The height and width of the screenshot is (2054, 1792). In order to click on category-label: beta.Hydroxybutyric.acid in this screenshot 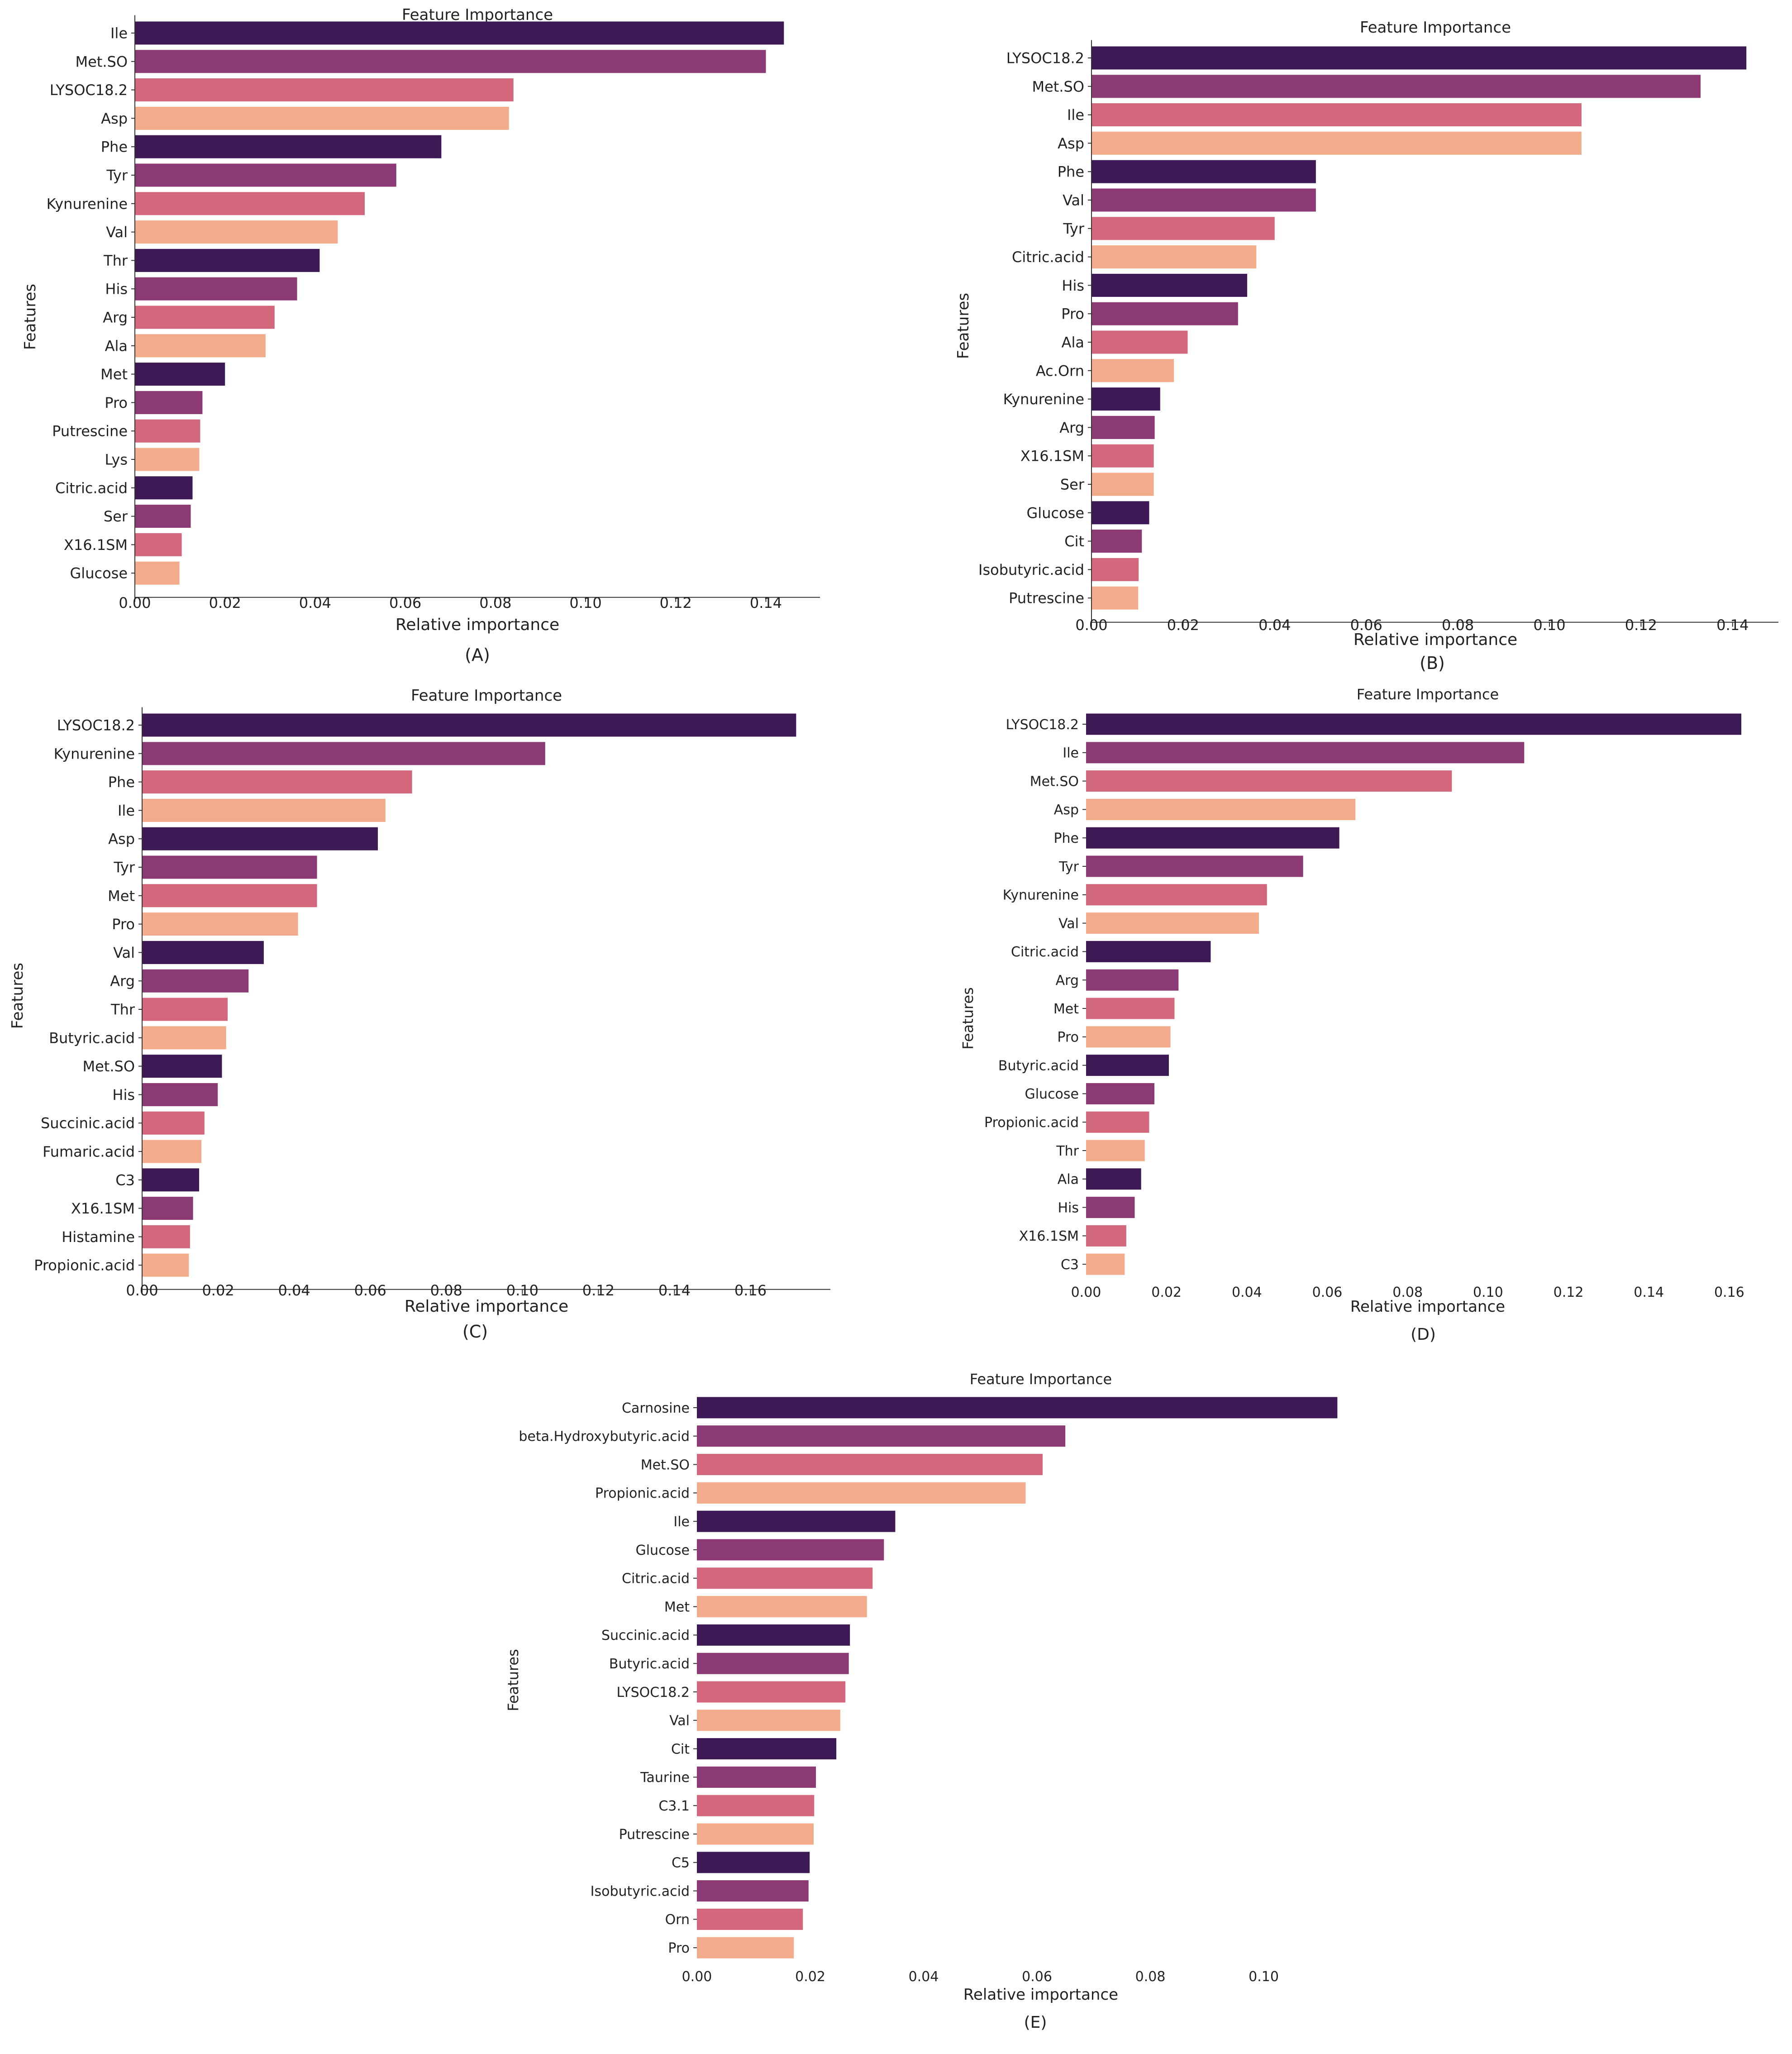, I will do `click(604, 1437)`.